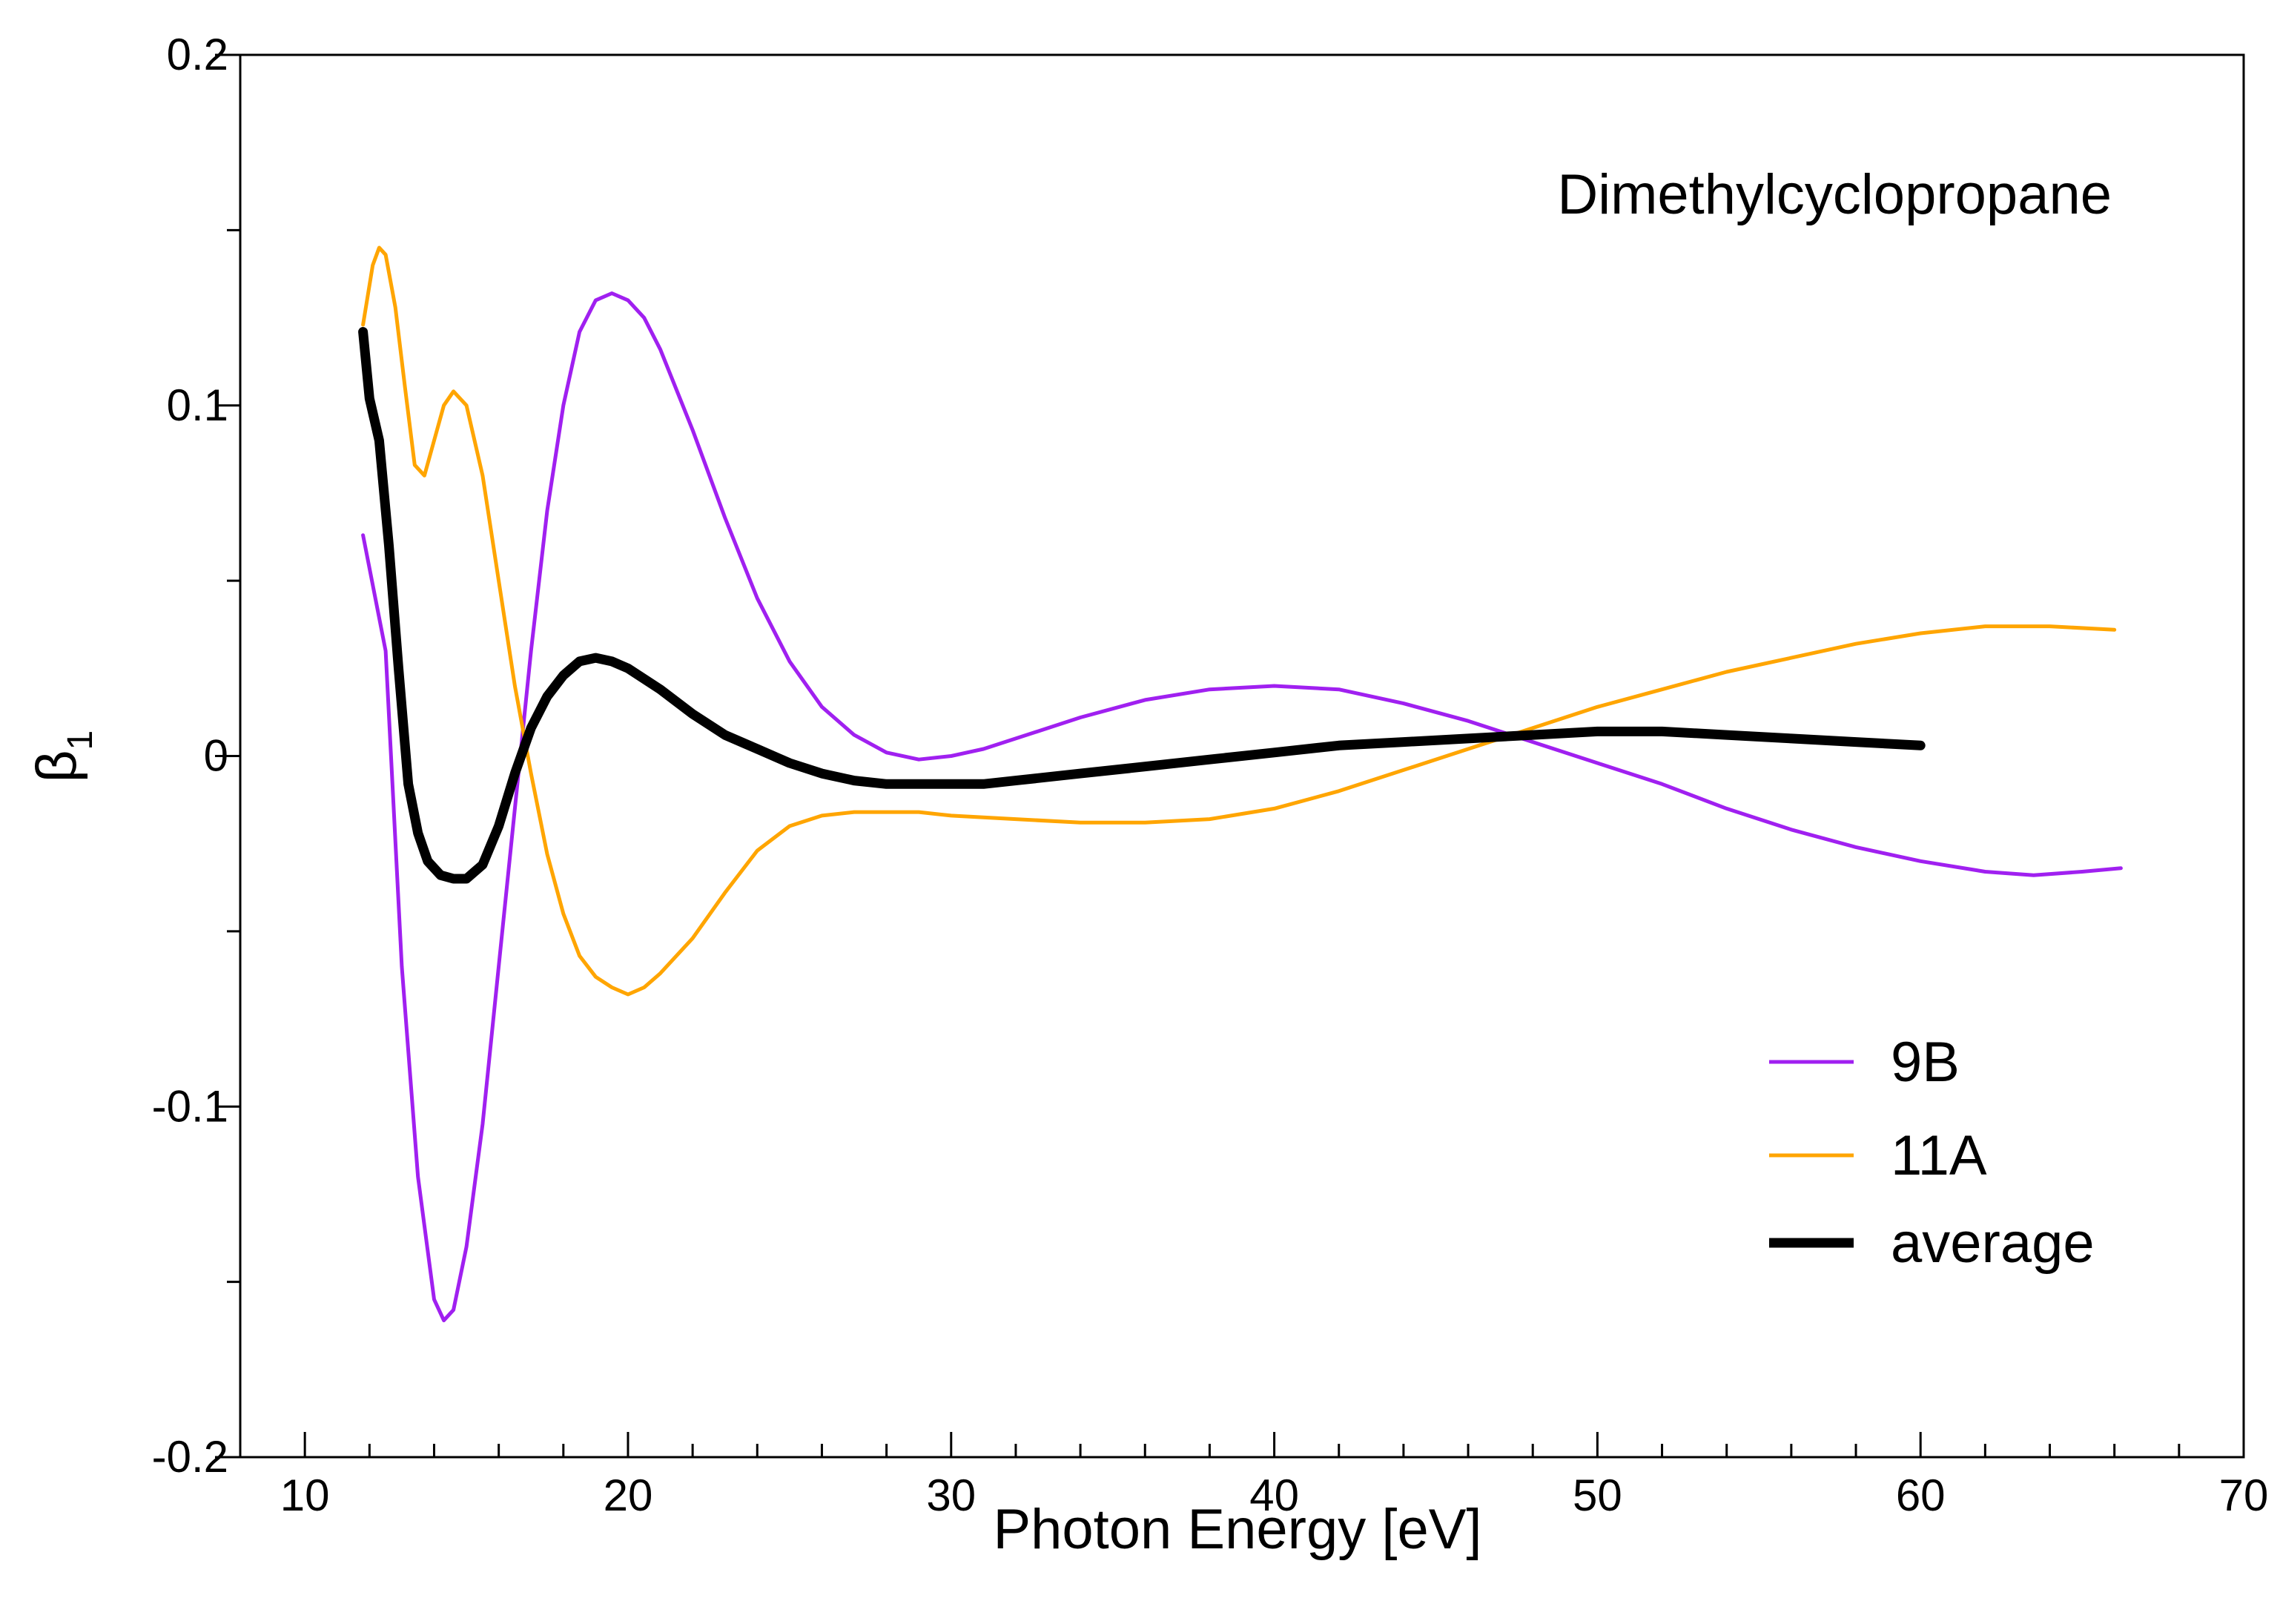  Describe the element at coordinates (190, 1106) in the screenshot. I see `y-tick-label: -0.1` at that location.